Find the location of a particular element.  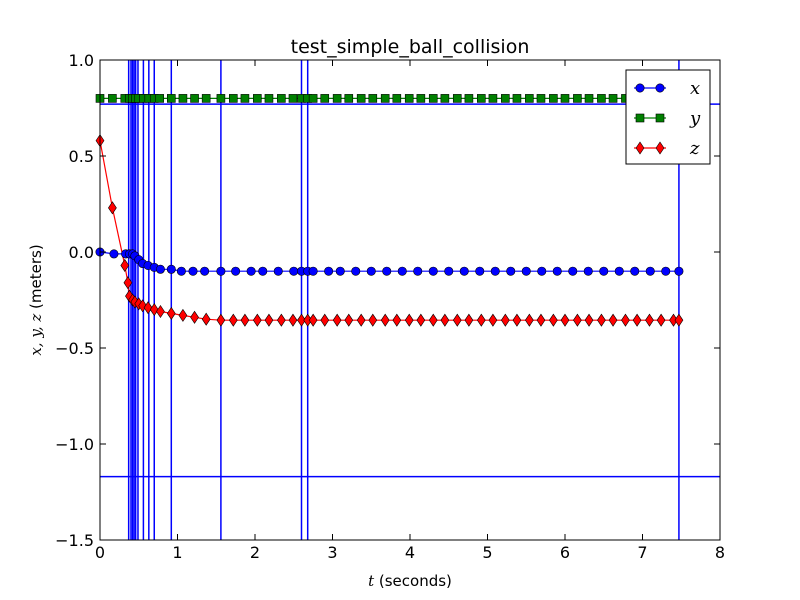

chart-title: test_simple_ball_collision is located at coordinates (410, 47).